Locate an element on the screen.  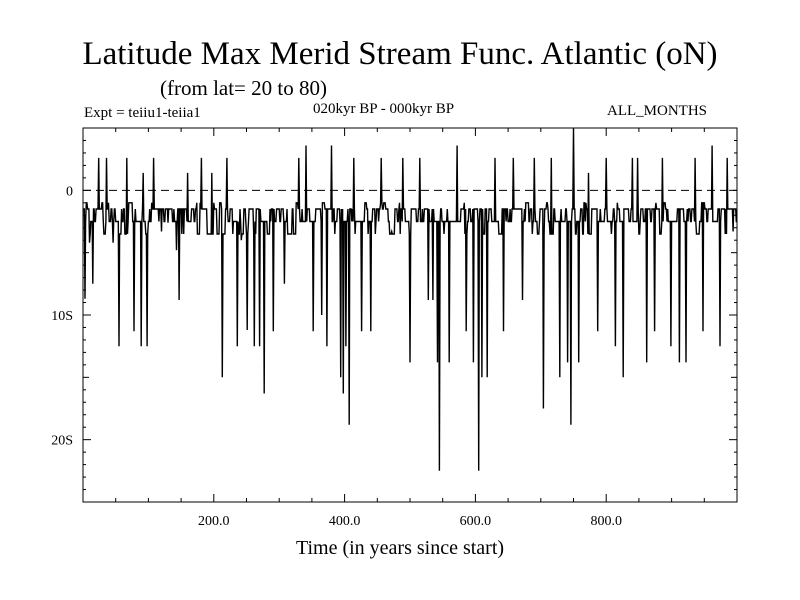
y-tick-label: 10S is located at coordinates (62, 316).